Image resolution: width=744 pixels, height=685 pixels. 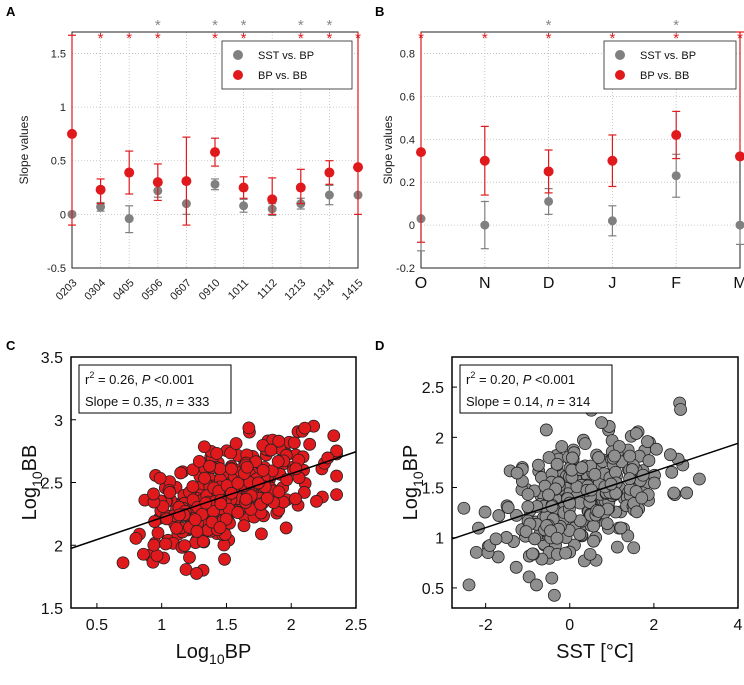 What do you see at coordinates (486, 625) in the screenshot?
I see `x-tick-label: -2` at bounding box center [486, 625].